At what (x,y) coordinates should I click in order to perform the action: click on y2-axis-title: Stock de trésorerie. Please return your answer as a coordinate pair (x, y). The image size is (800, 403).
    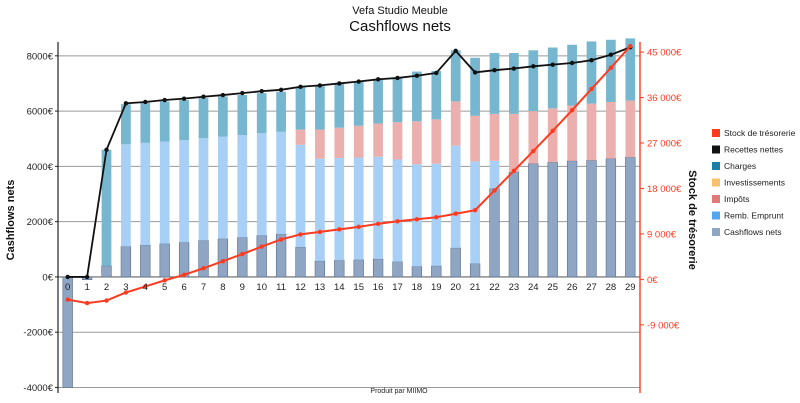
    Looking at the image, I should click on (692, 220).